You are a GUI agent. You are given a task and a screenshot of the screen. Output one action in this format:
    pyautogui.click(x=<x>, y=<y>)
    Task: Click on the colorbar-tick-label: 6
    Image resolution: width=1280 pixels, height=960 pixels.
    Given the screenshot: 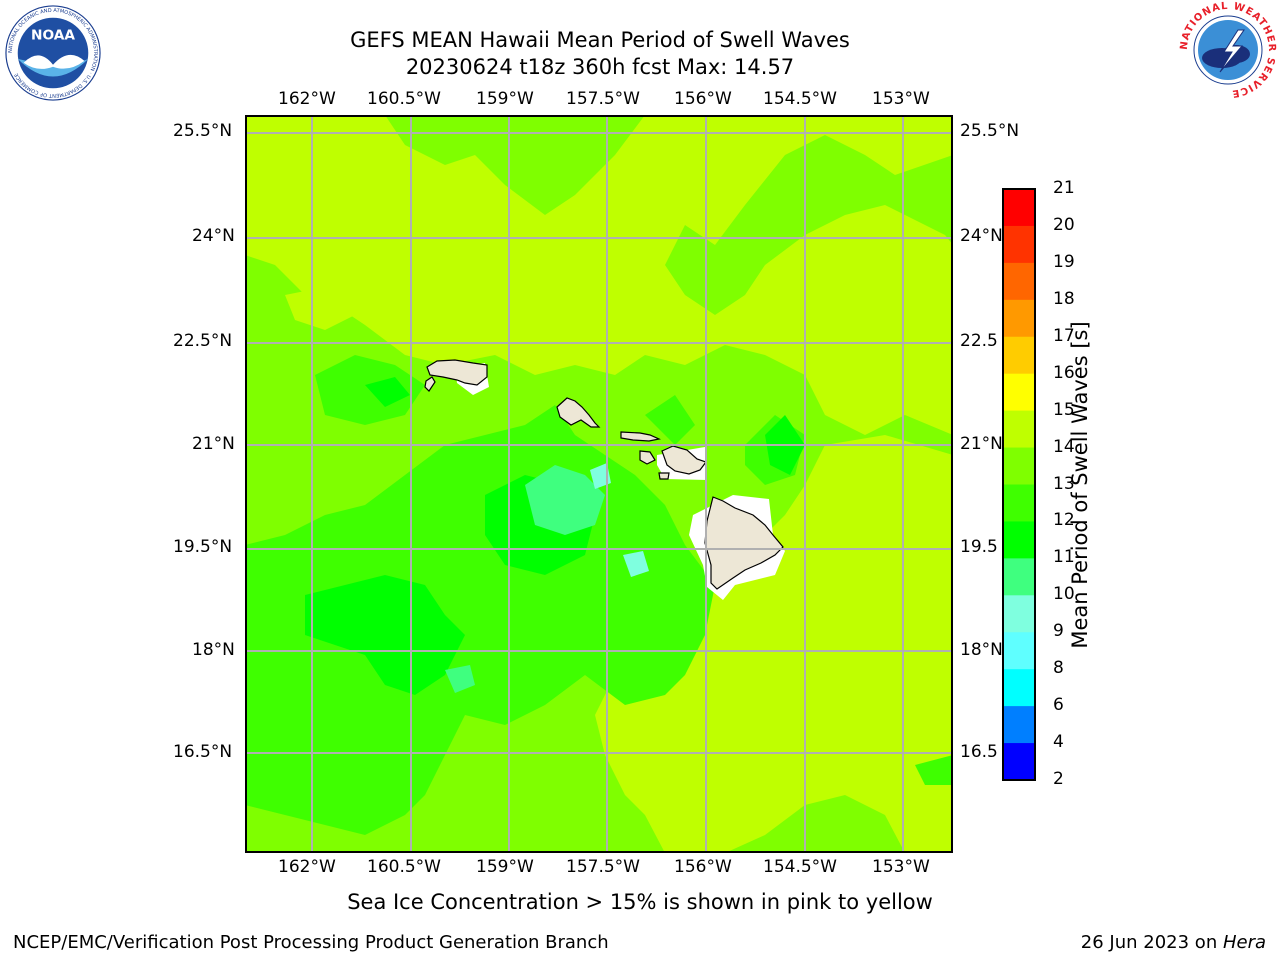 What is the action you would take?
    pyautogui.click(x=1058, y=705)
    